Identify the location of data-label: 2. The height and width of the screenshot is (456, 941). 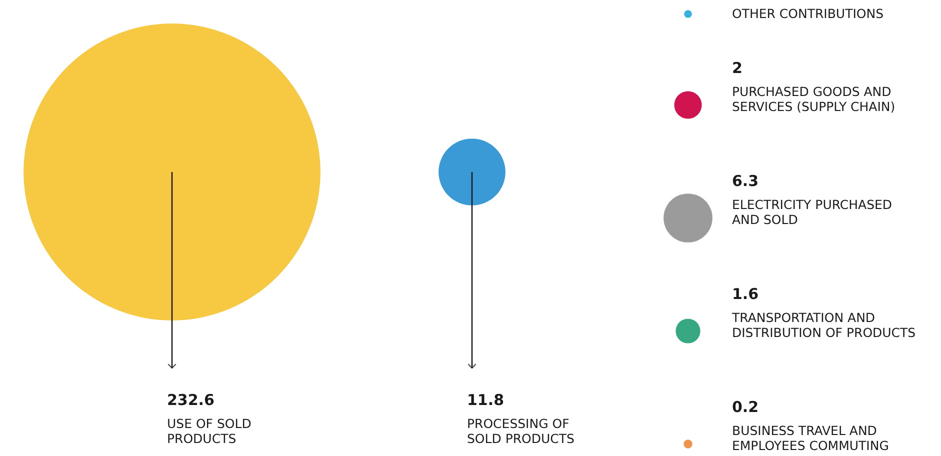
(737, 68).